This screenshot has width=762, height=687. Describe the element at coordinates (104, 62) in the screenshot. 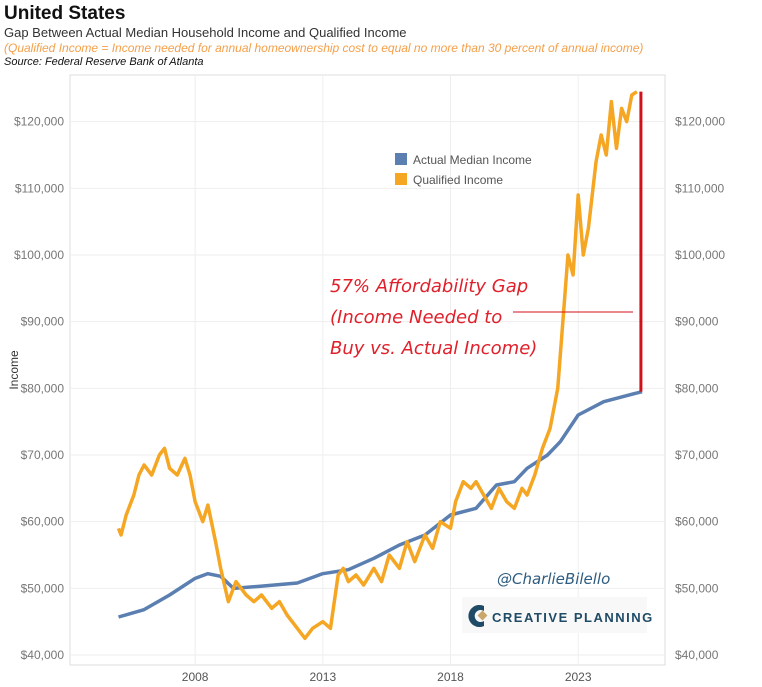

I see `chart-source: Source: Federal Reserve Bank of Atlanta` at that location.